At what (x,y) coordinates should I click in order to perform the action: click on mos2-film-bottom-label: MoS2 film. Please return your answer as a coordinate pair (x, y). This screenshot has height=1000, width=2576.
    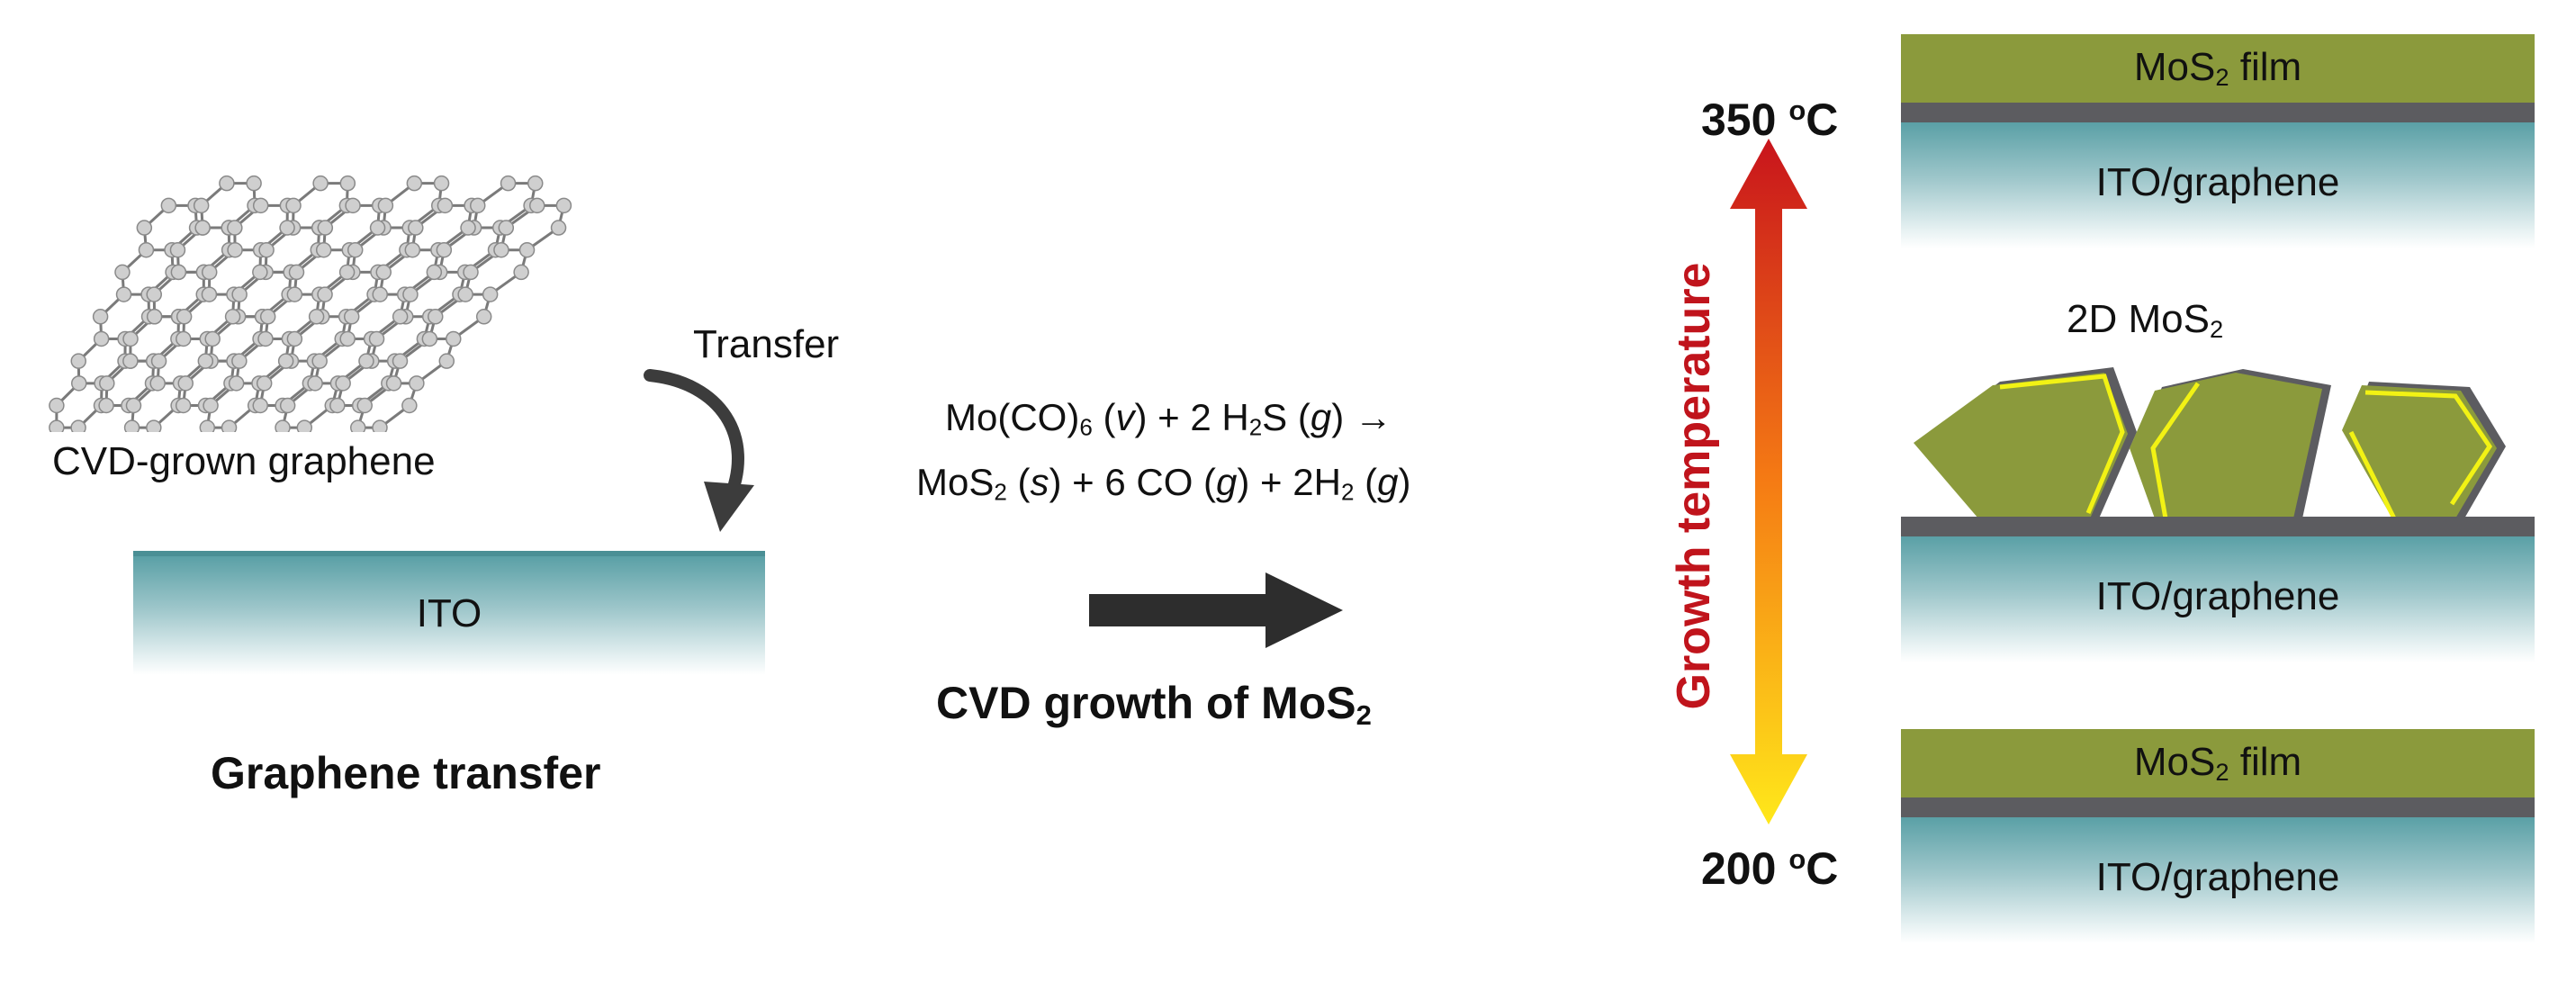
    Looking at the image, I should click on (2217, 763).